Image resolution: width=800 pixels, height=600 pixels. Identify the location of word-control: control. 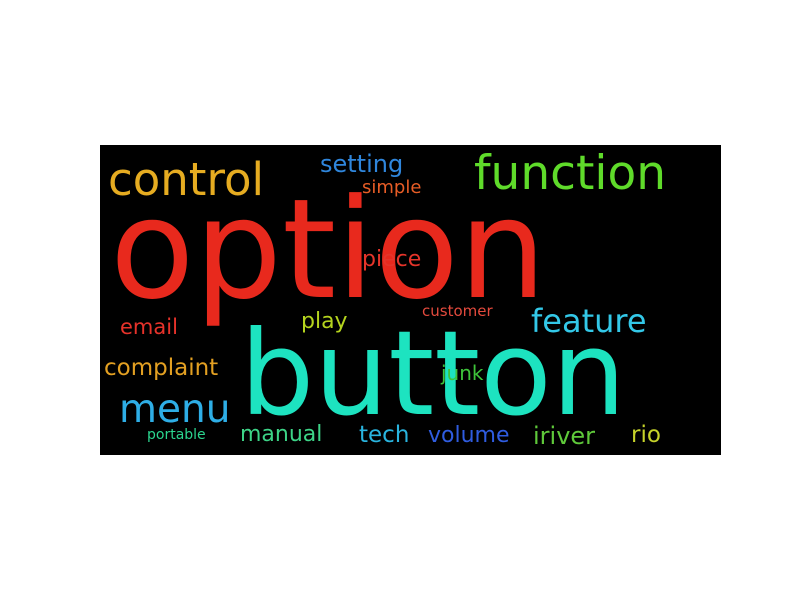
(186, 179).